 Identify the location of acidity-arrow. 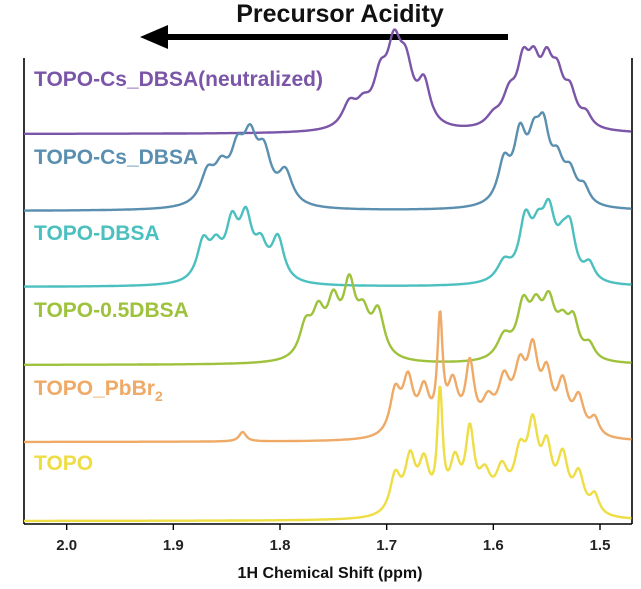
(324, 37).